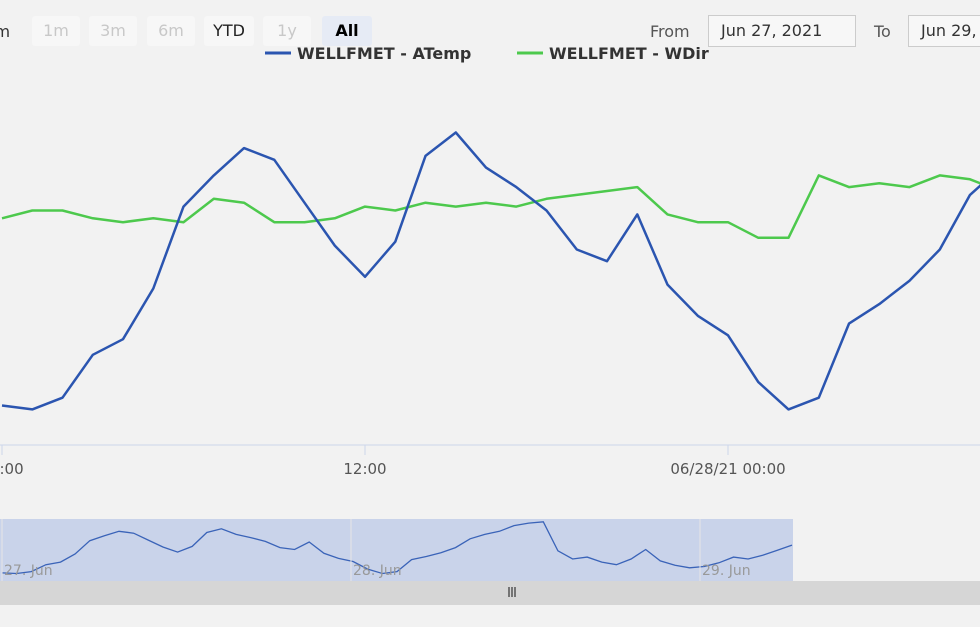 The width and height of the screenshot is (980, 627). I want to click on x-tick-label: 00:00, so click(12, 469).